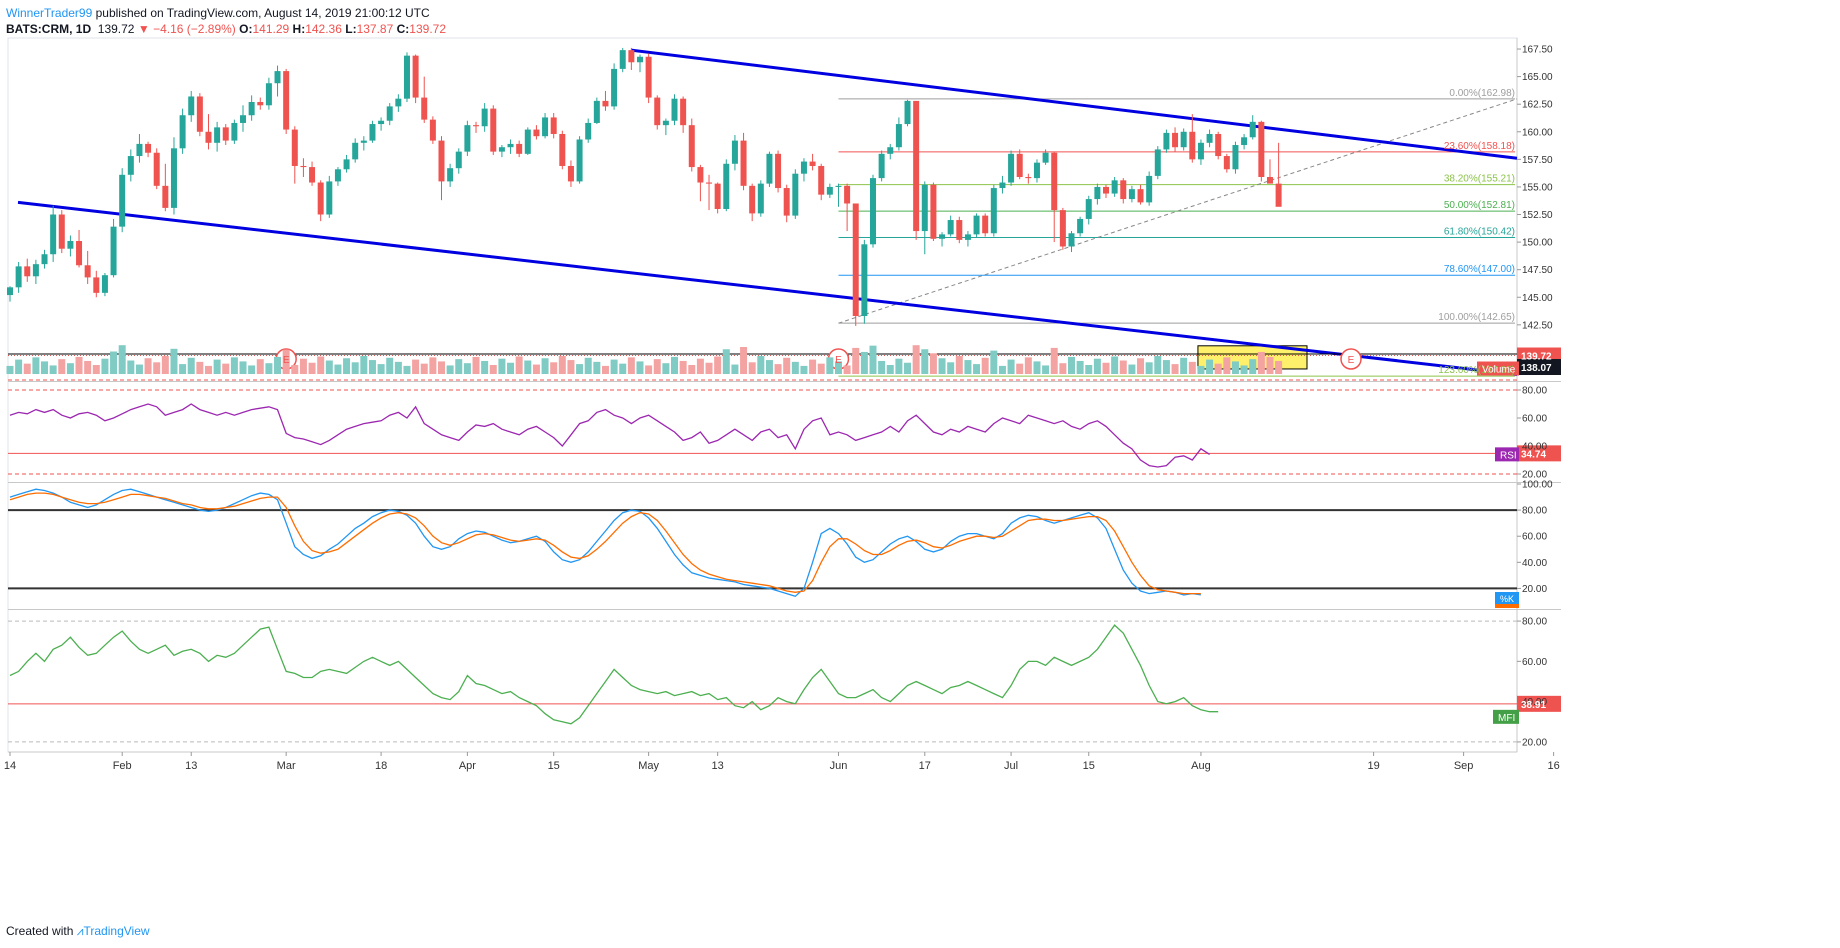 The width and height of the screenshot is (1840, 948). What do you see at coordinates (1533, 705) in the screenshot?
I see `mfi-value-tag: 38.91` at bounding box center [1533, 705].